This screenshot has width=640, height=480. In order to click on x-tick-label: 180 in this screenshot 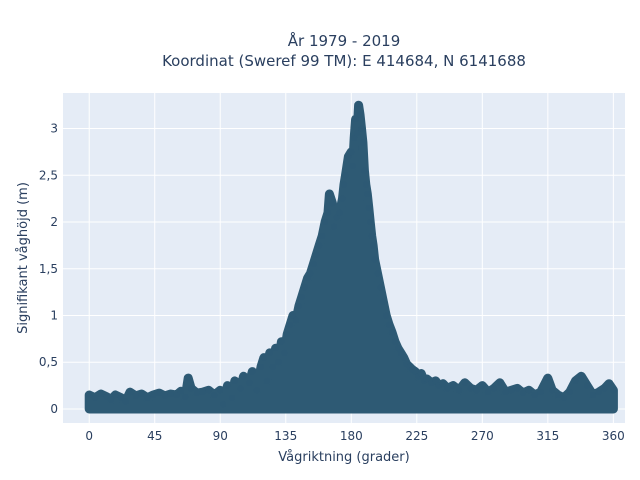, I will do `click(351, 436)`.